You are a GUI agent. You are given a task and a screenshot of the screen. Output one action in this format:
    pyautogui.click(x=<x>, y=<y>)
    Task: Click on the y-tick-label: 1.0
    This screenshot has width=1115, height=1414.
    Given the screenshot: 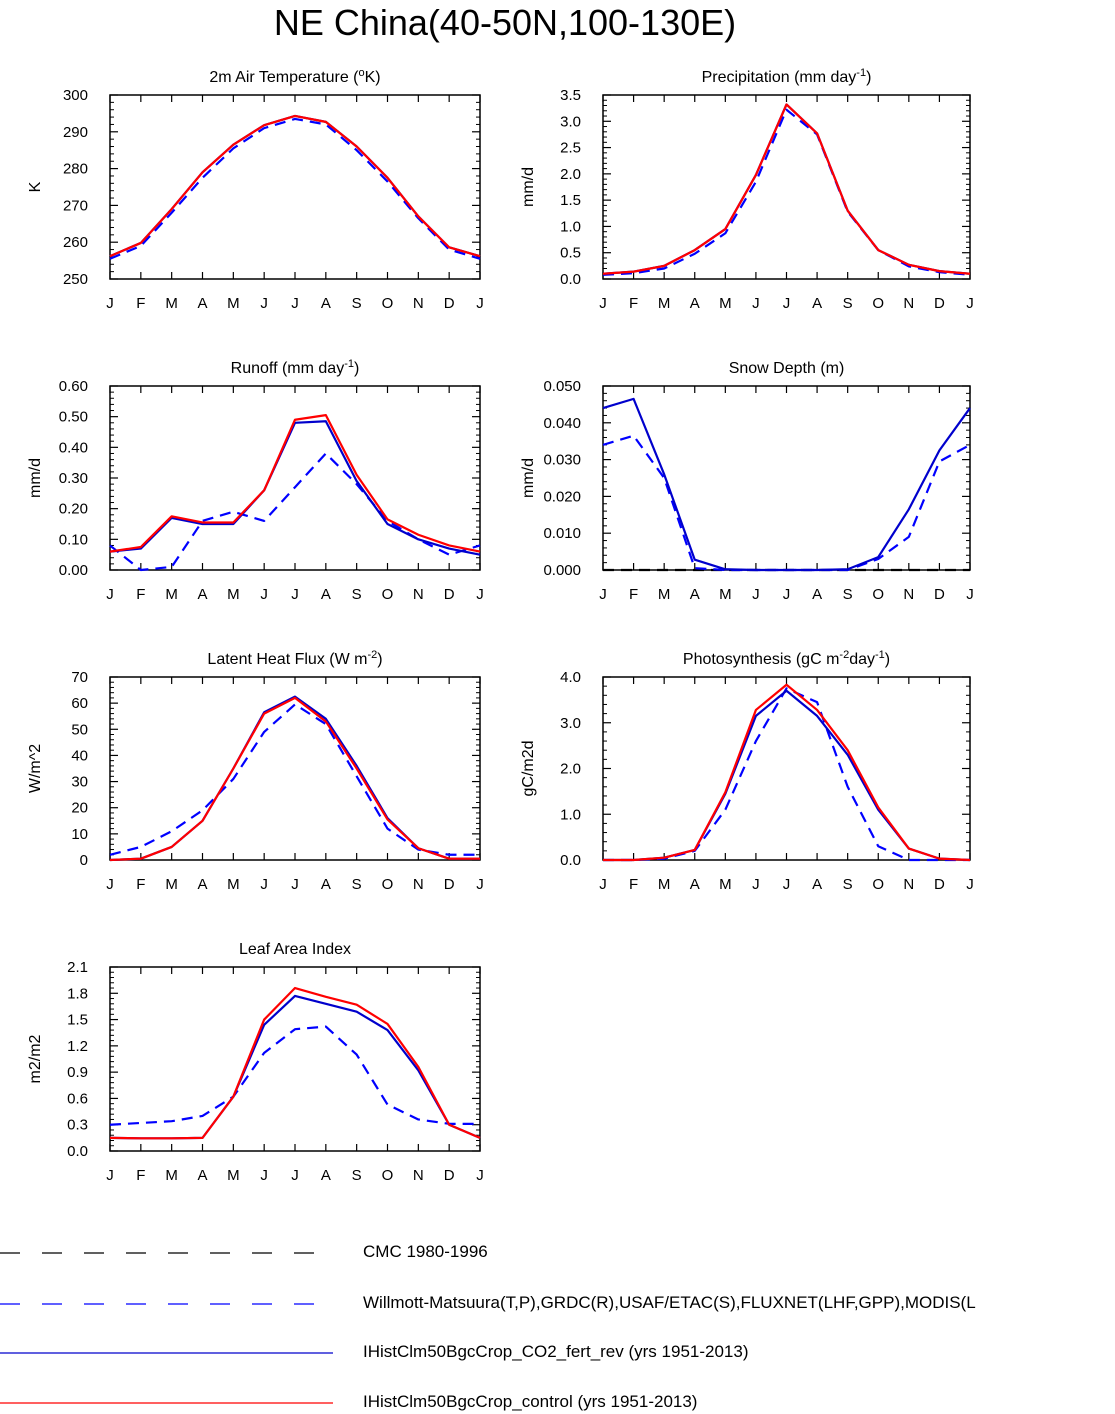 What is the action you would take?
    pyautogui.click(x=570, y=814)
    